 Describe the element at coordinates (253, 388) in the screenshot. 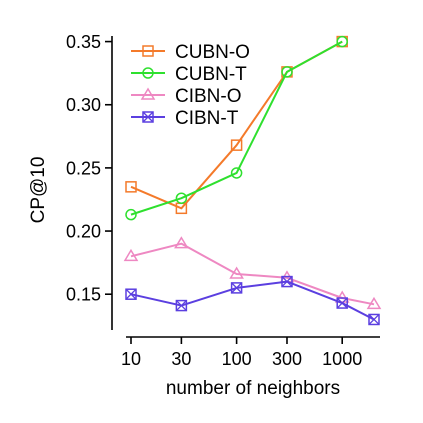

I see `x-axis-title: number of neighbors` at that location.